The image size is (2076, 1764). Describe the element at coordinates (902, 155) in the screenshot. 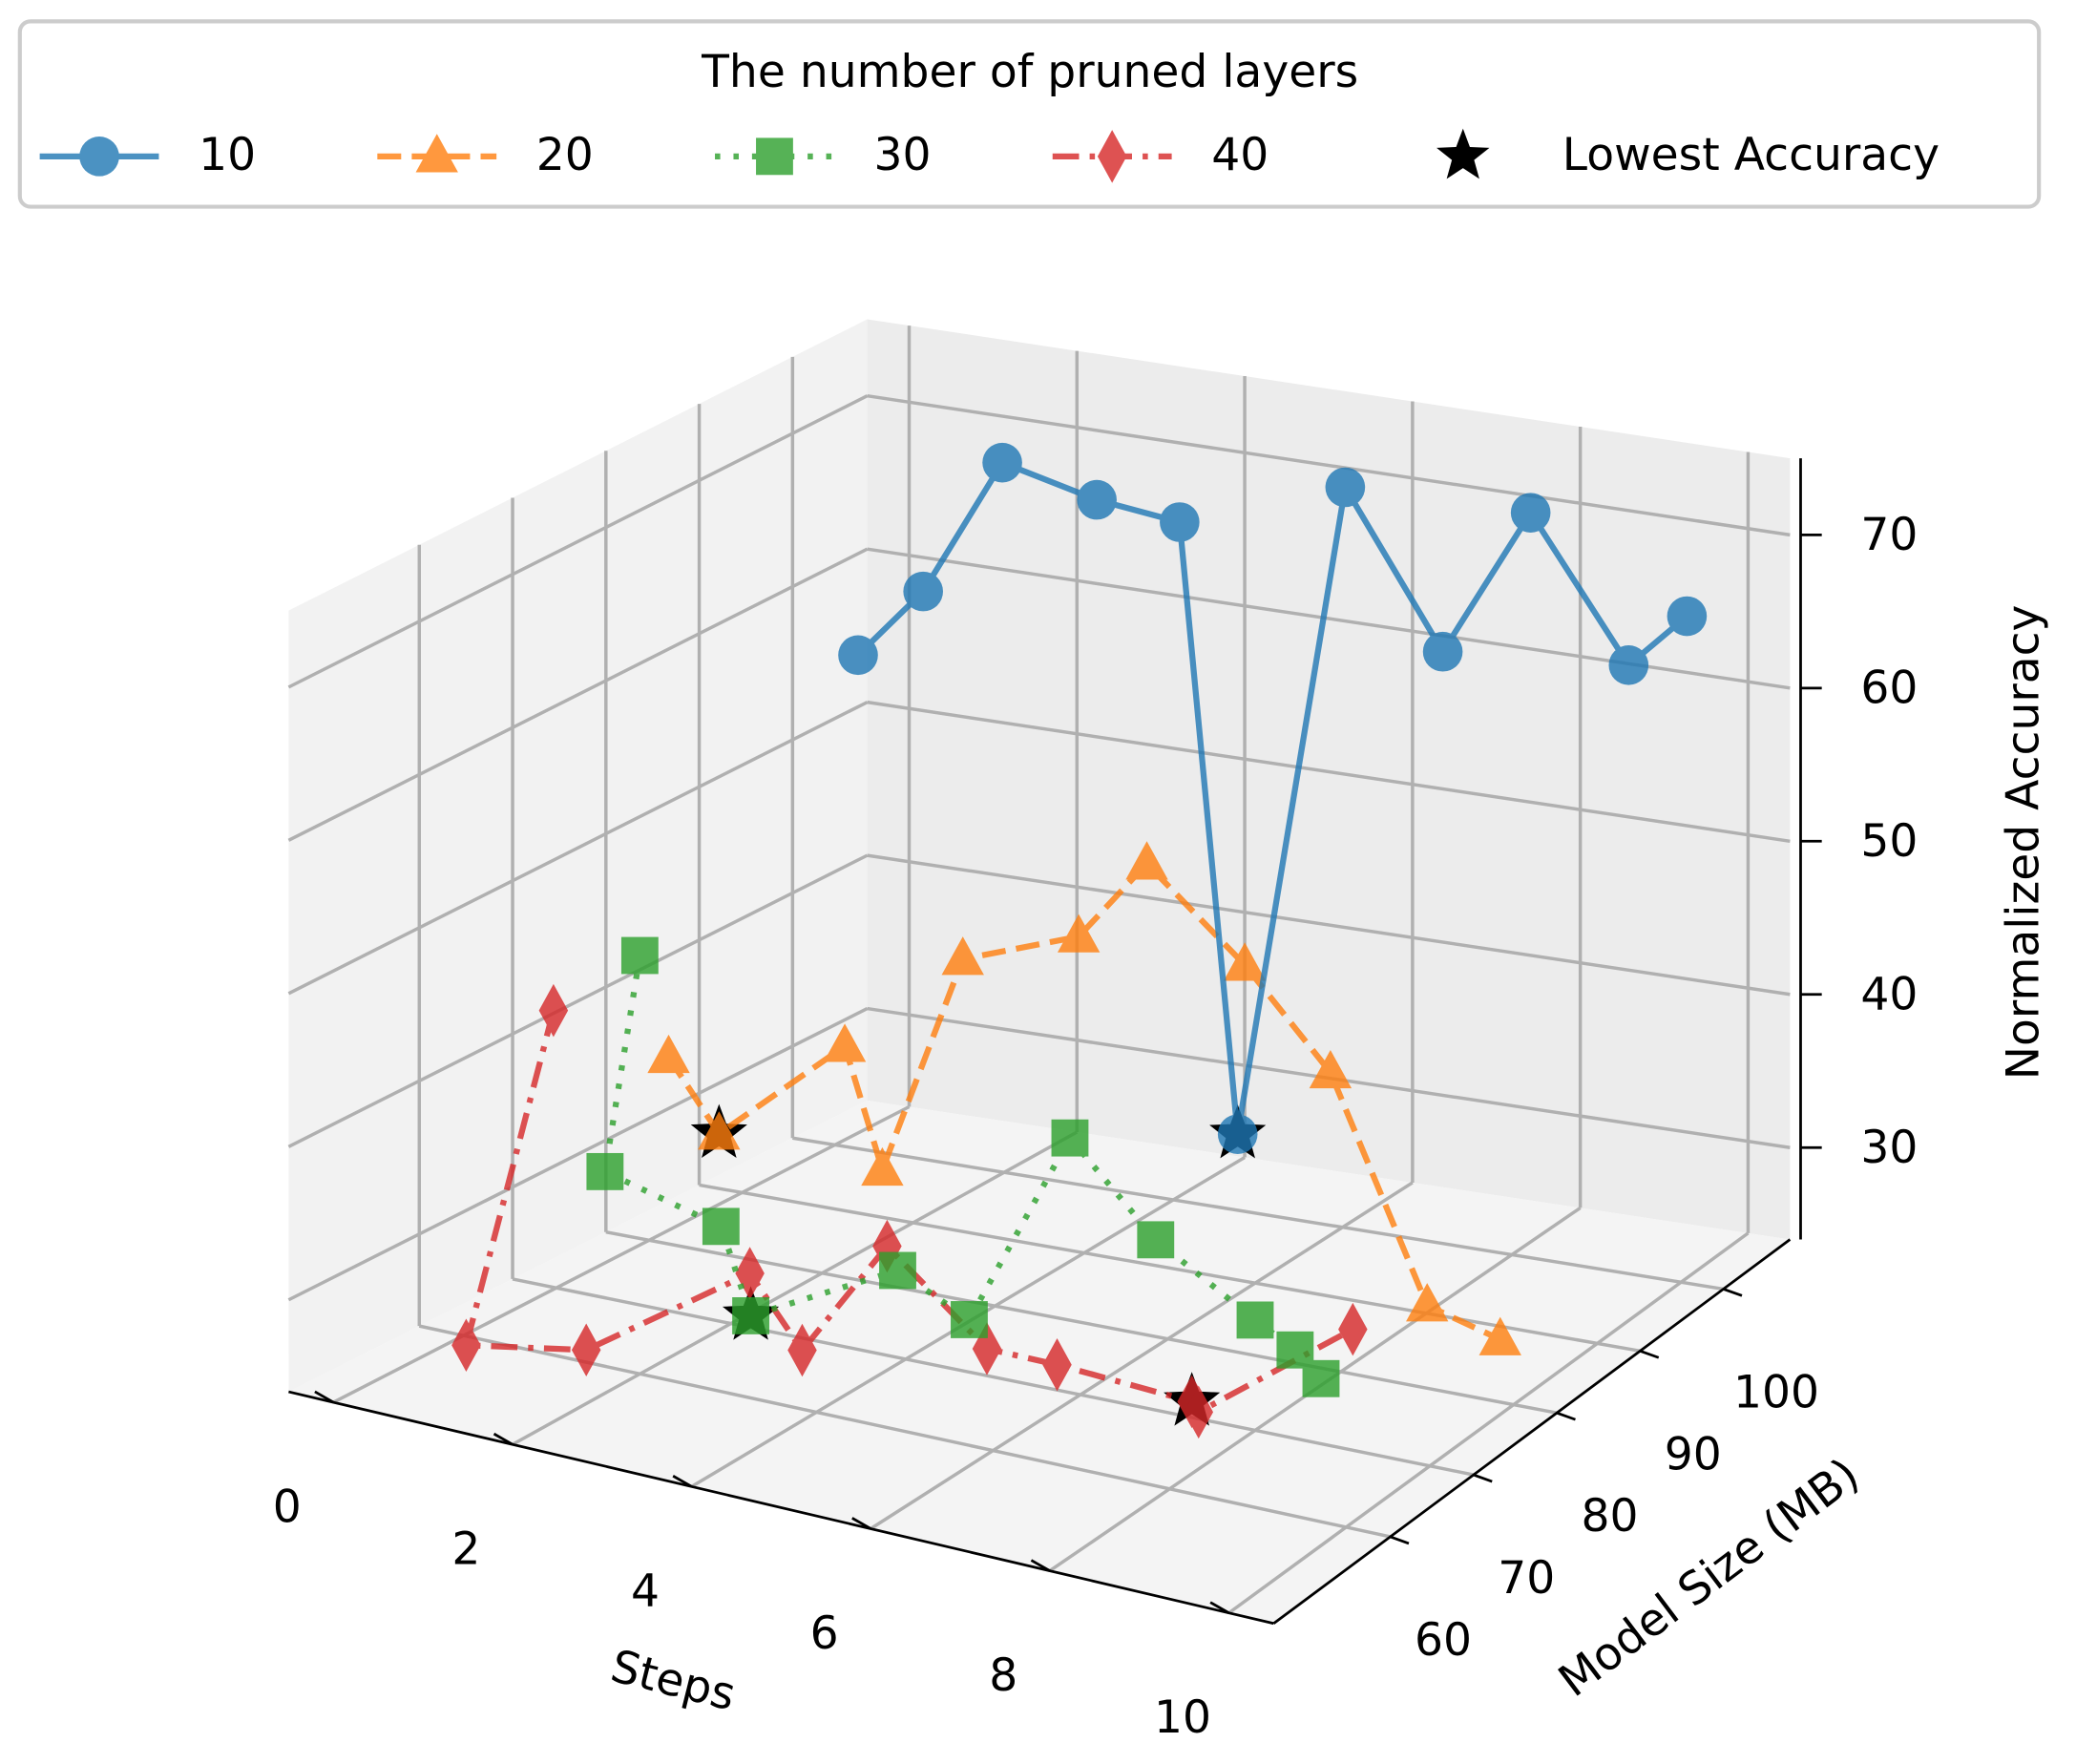

I see `legend-label: 30` at that location.